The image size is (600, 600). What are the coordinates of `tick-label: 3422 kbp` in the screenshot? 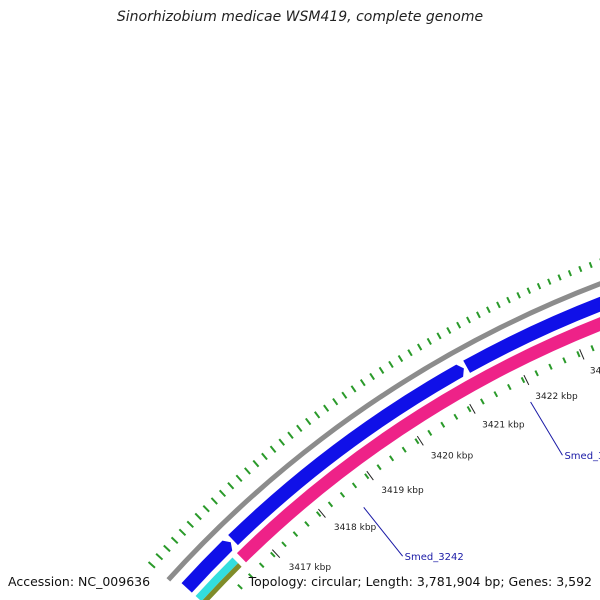 It's located at (556, 397).